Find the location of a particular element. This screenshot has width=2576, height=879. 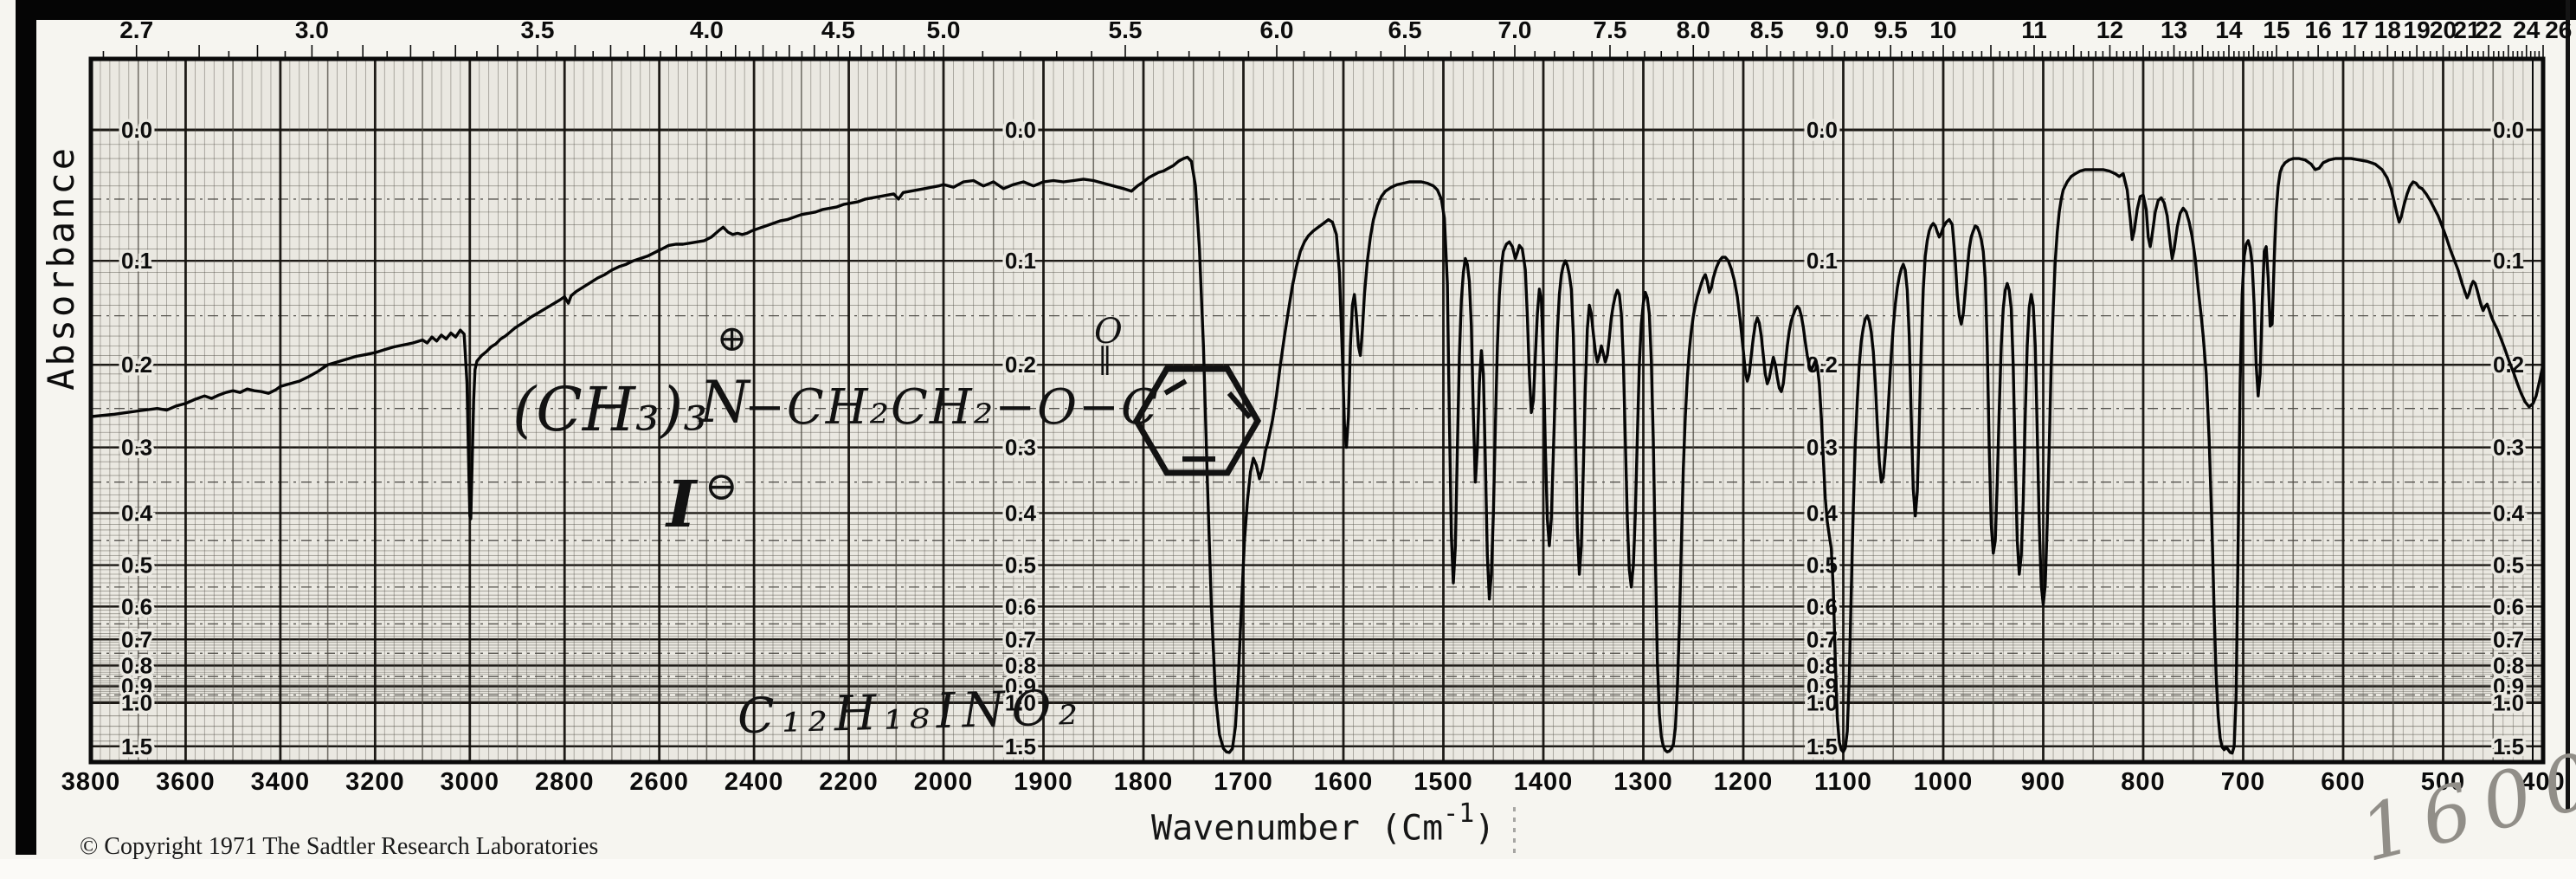

handwritten-counterion-annotation: I ⊖ is located at coordinates (753, 504).